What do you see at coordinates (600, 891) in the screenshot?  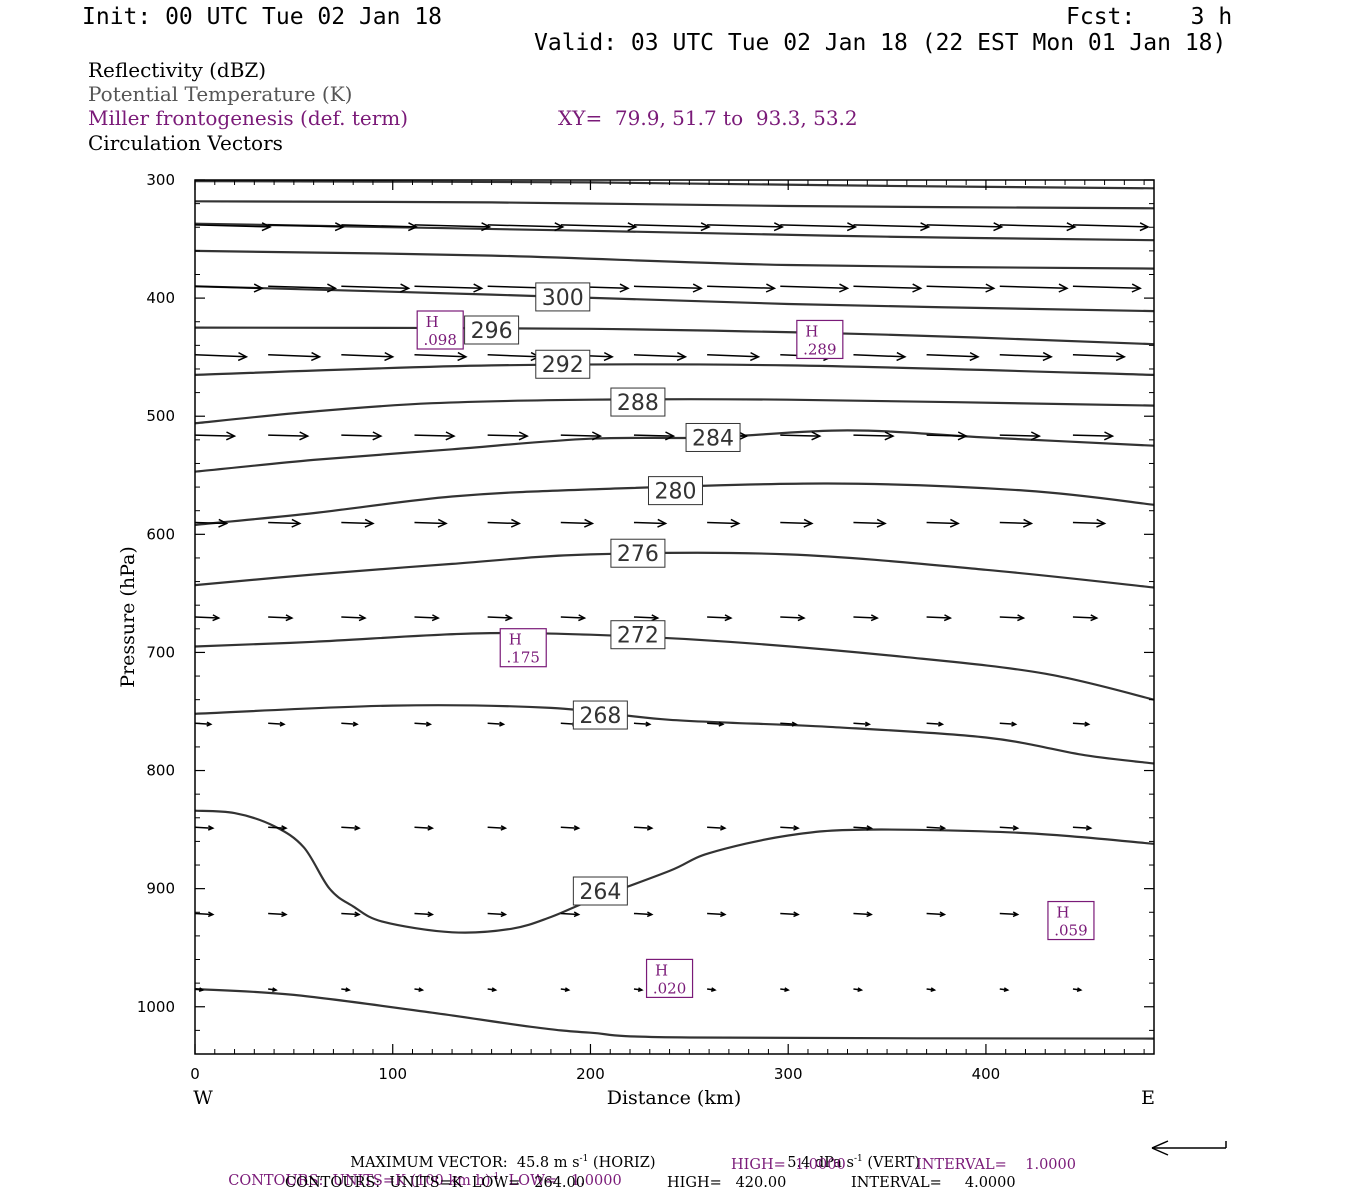 I see `isentrope-label: 264` at bounding box center [600, 891].